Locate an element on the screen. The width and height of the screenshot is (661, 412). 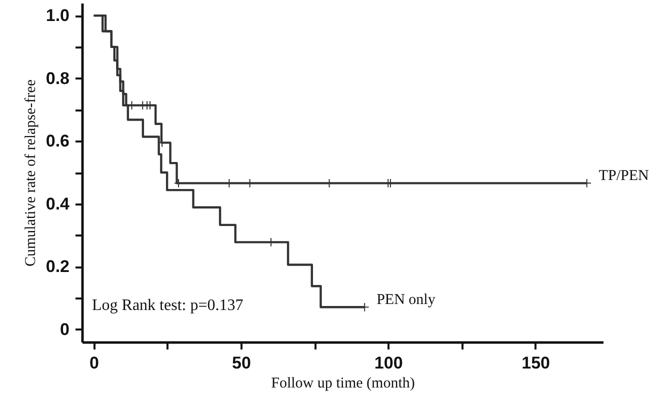
y-tick-label: 1.0 is located at coordinates (58, 16).